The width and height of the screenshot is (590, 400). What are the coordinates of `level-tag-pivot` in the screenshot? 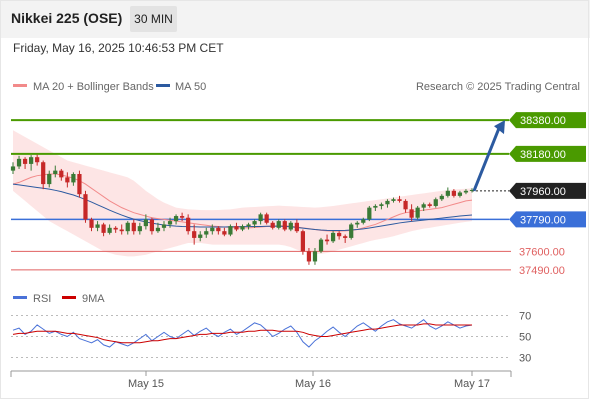 It's located at (547, 219).